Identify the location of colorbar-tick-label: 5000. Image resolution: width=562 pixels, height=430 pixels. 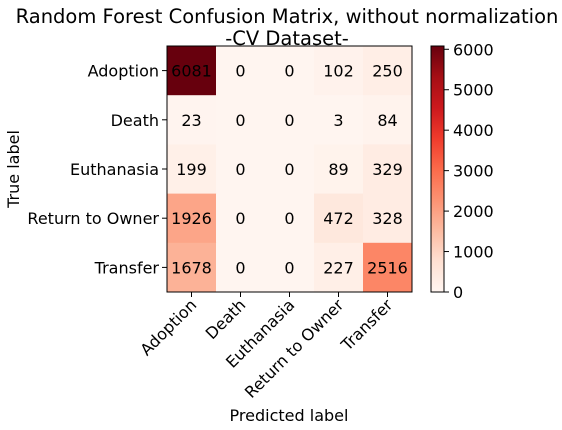
(473, 90).